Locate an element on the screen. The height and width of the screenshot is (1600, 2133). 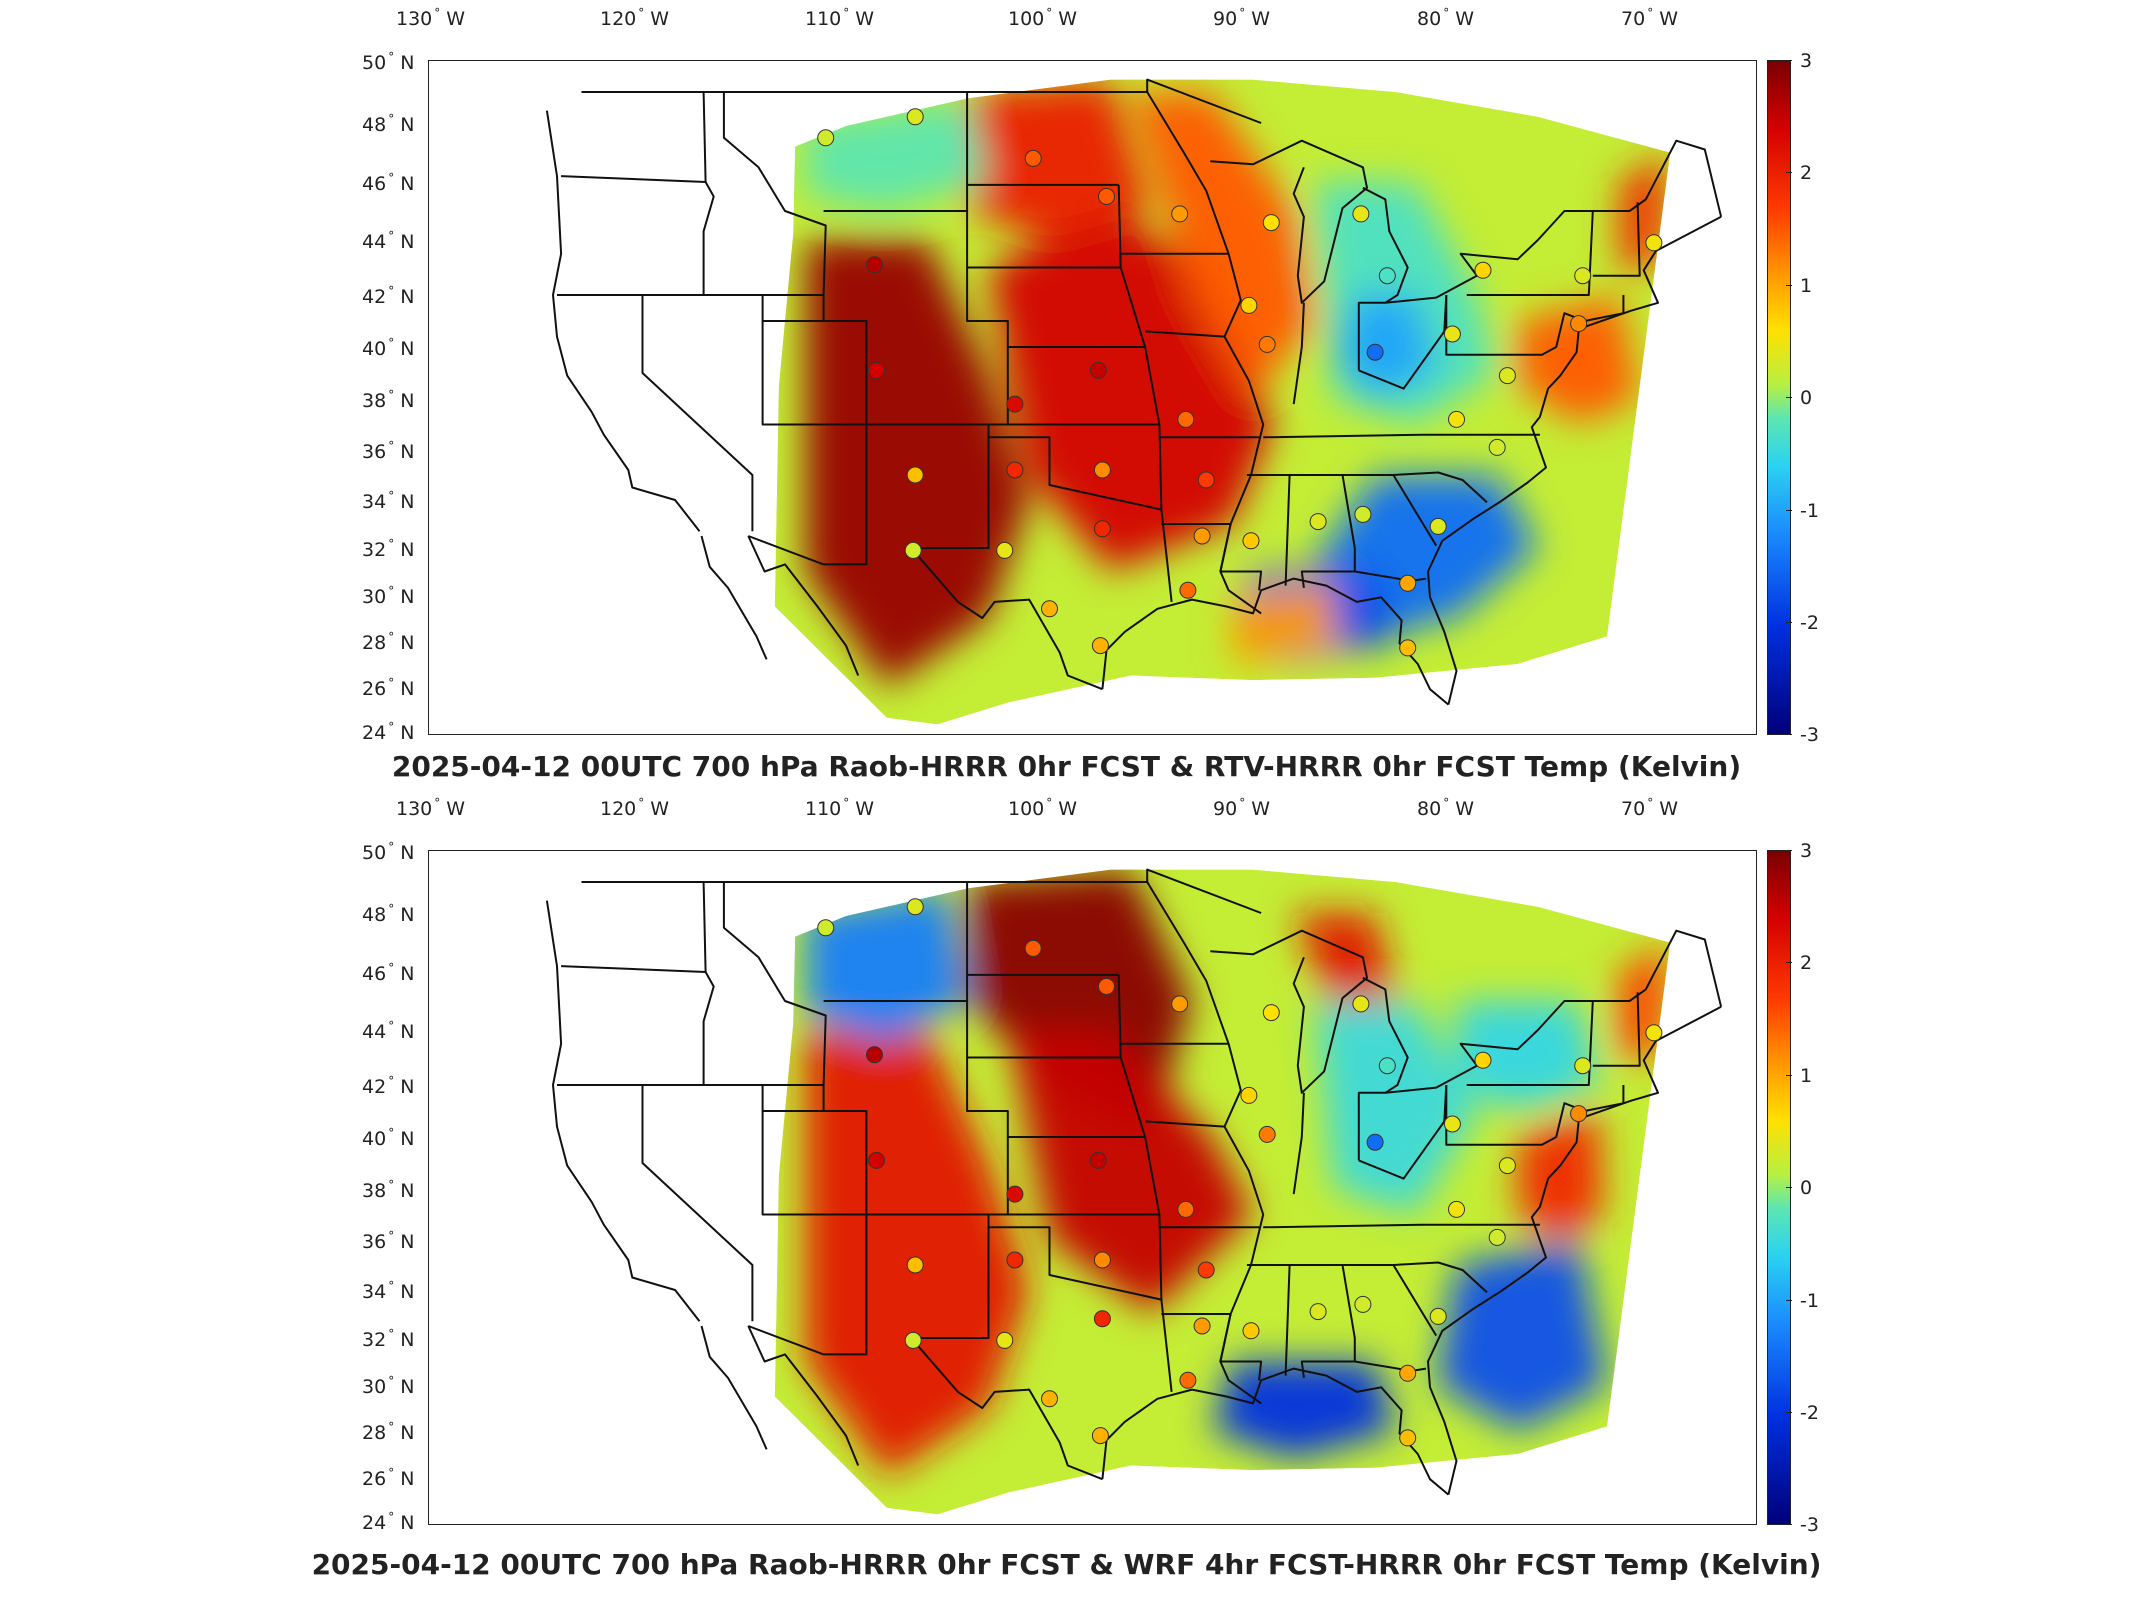
lat-label: 42 ° N is located at coordinates (388, 296).